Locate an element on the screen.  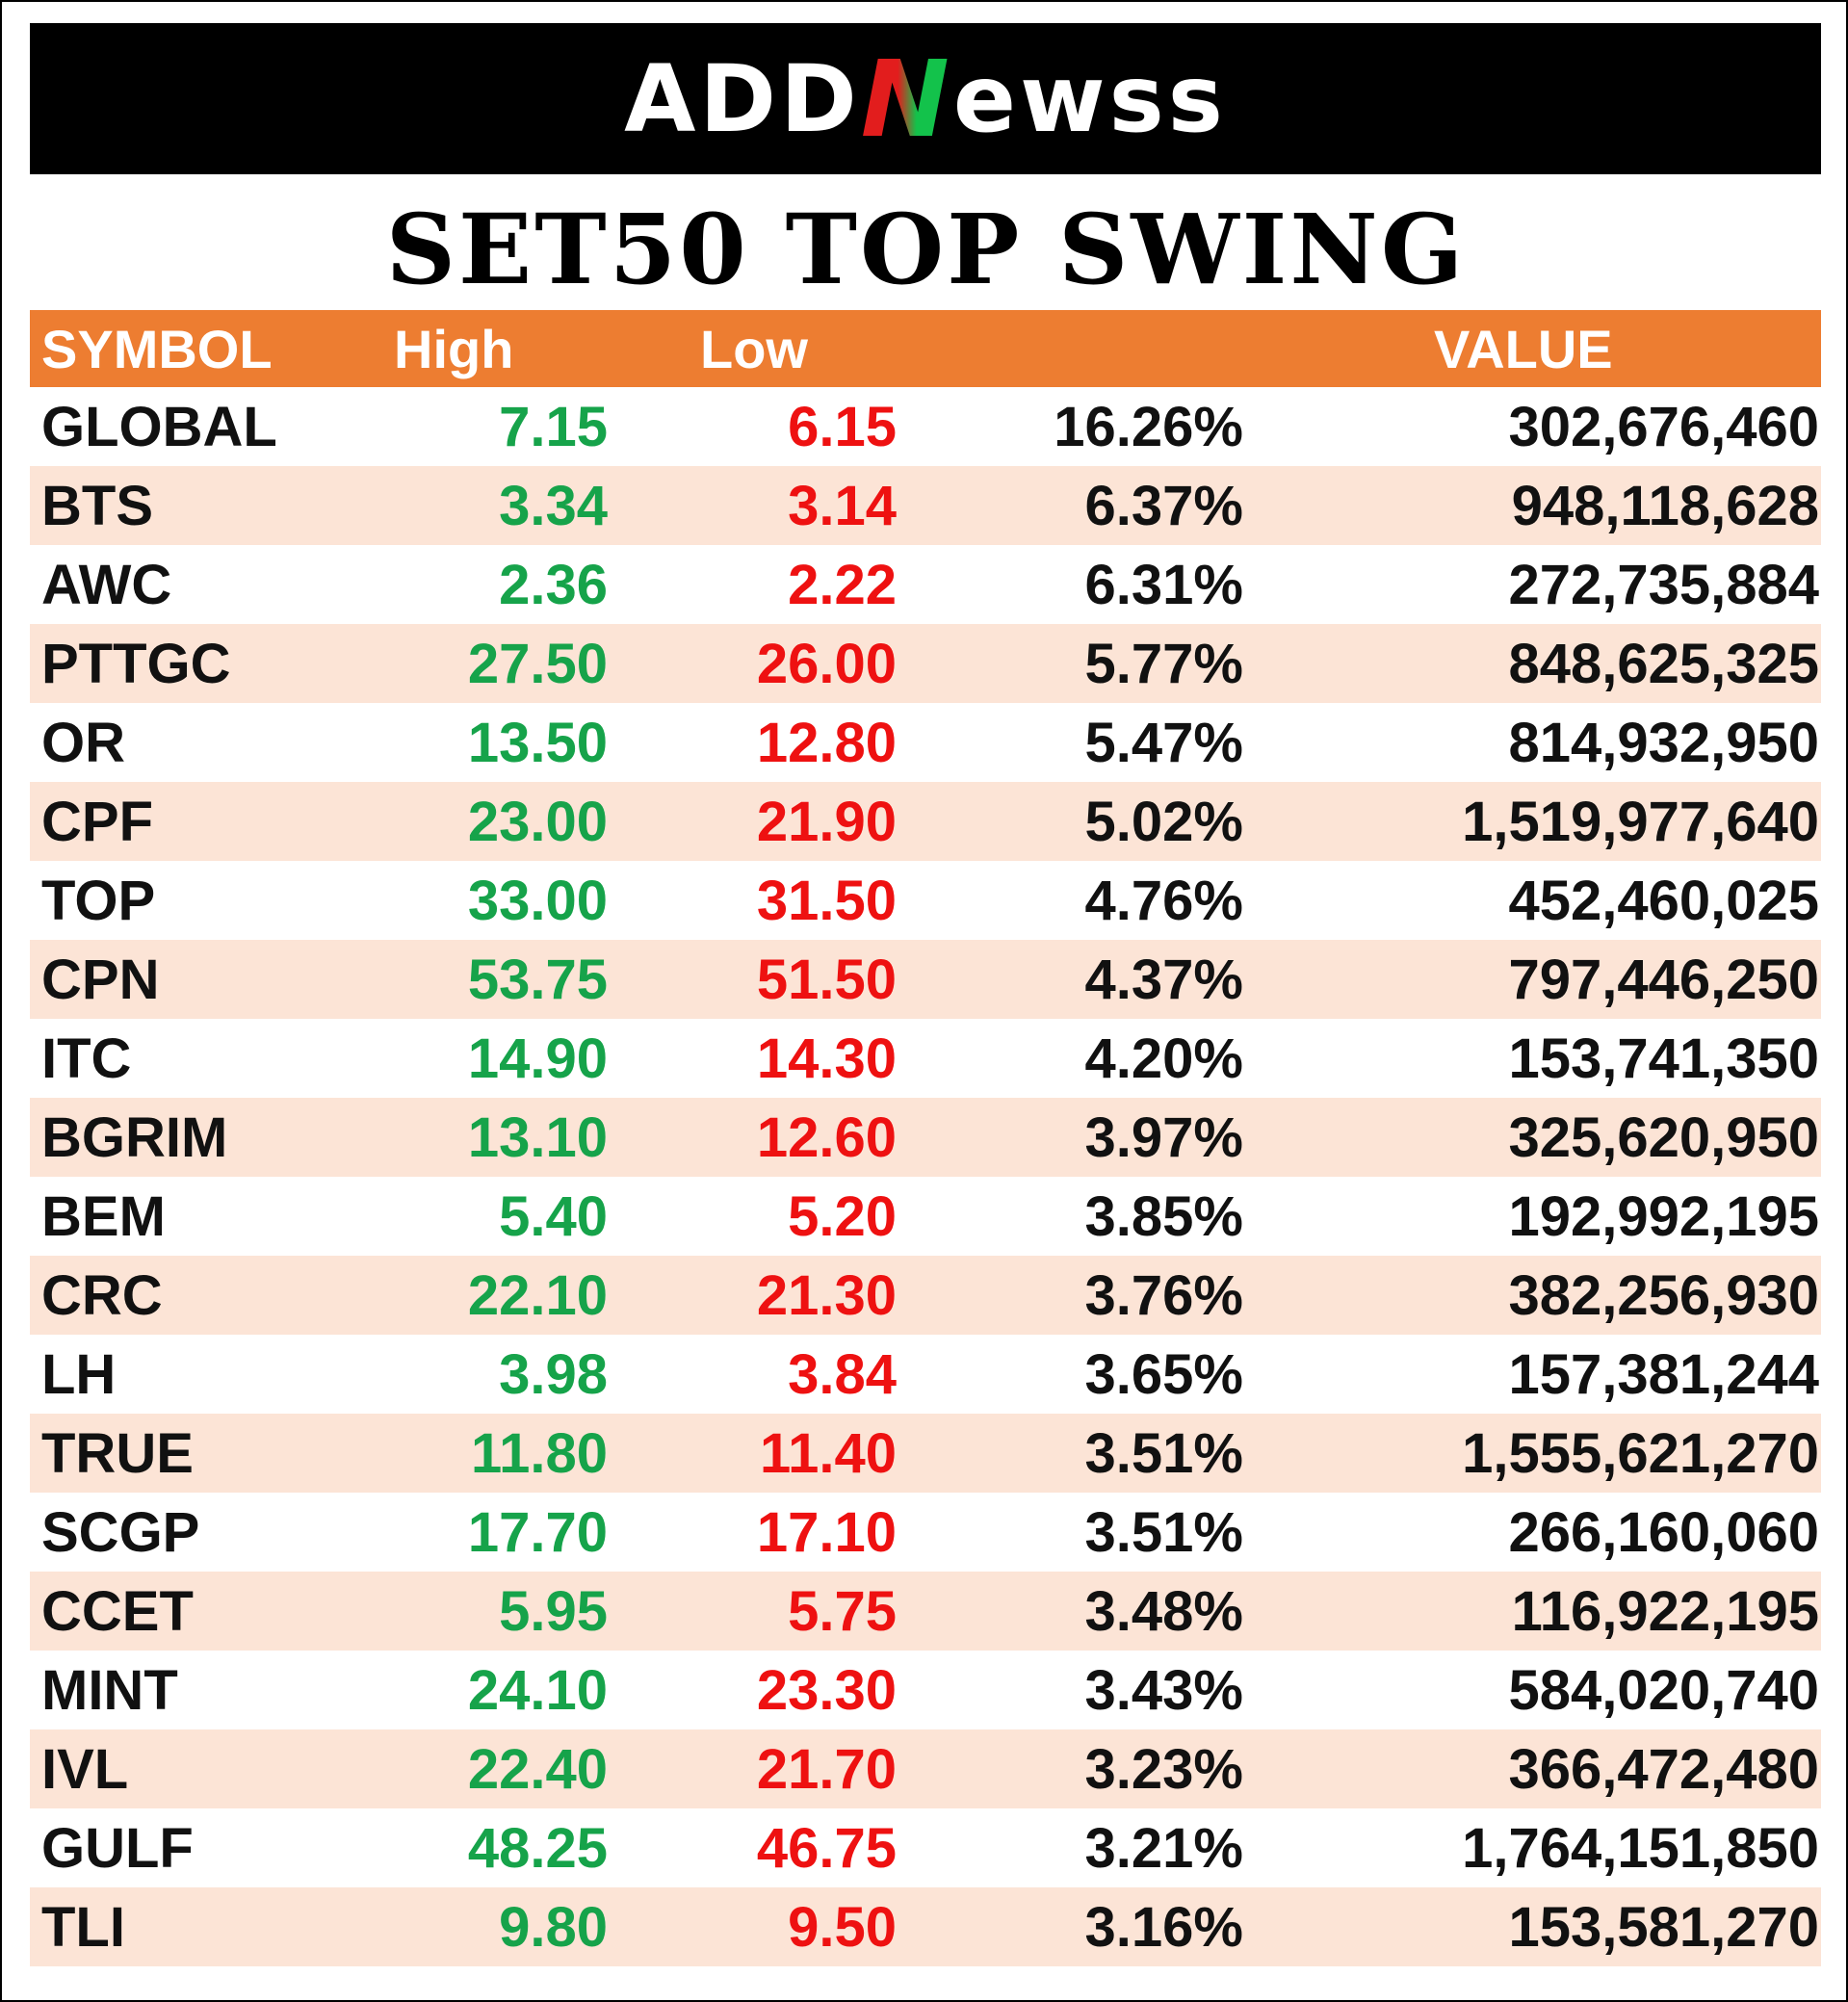
cell-high: 2.36 is located at coordinates (554, 584).